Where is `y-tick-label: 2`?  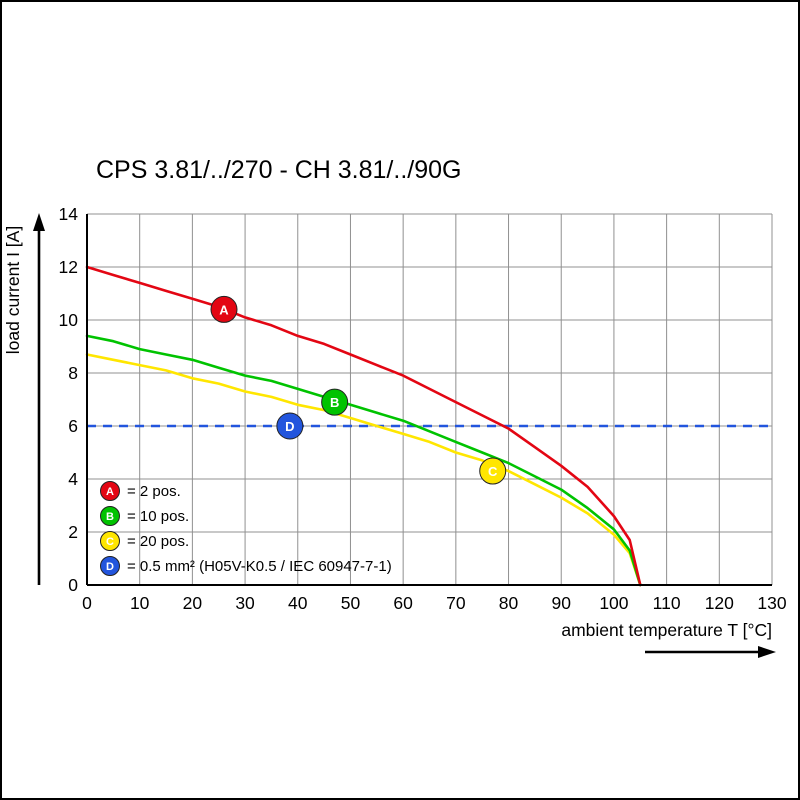
y-tick-label: 2 is located at coordinates (73, 532).